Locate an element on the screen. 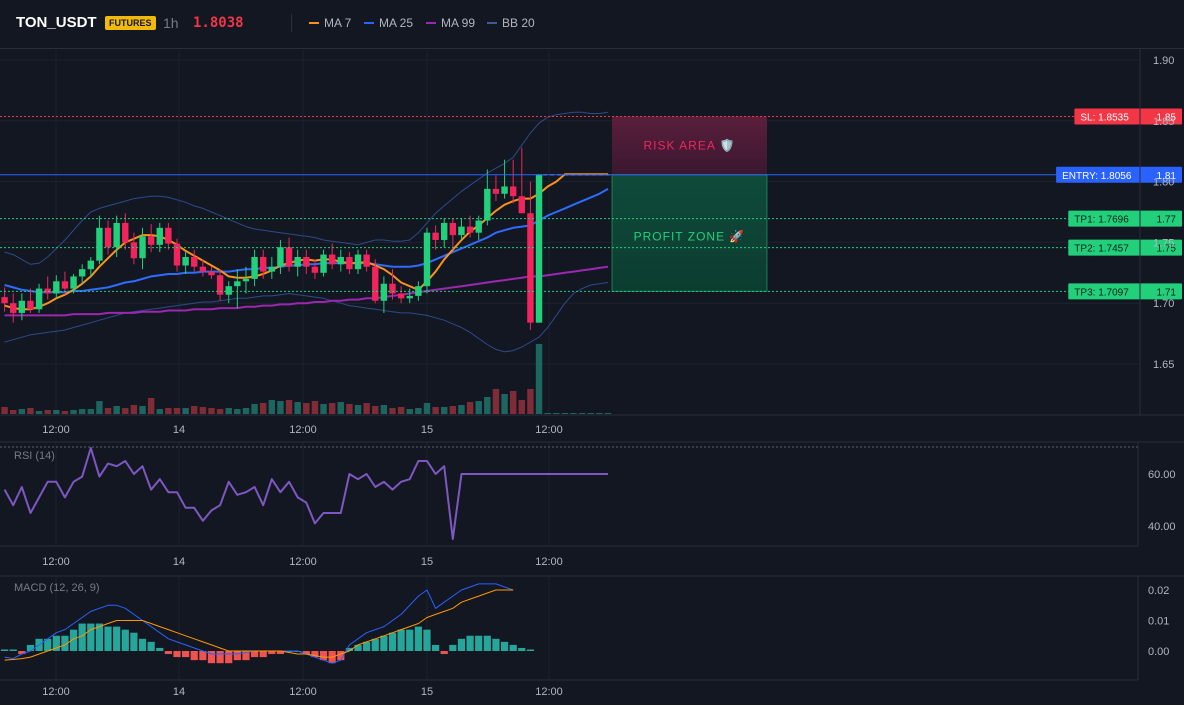  legend-ma25-label: MA 25 is located at coordinates (396, 23).